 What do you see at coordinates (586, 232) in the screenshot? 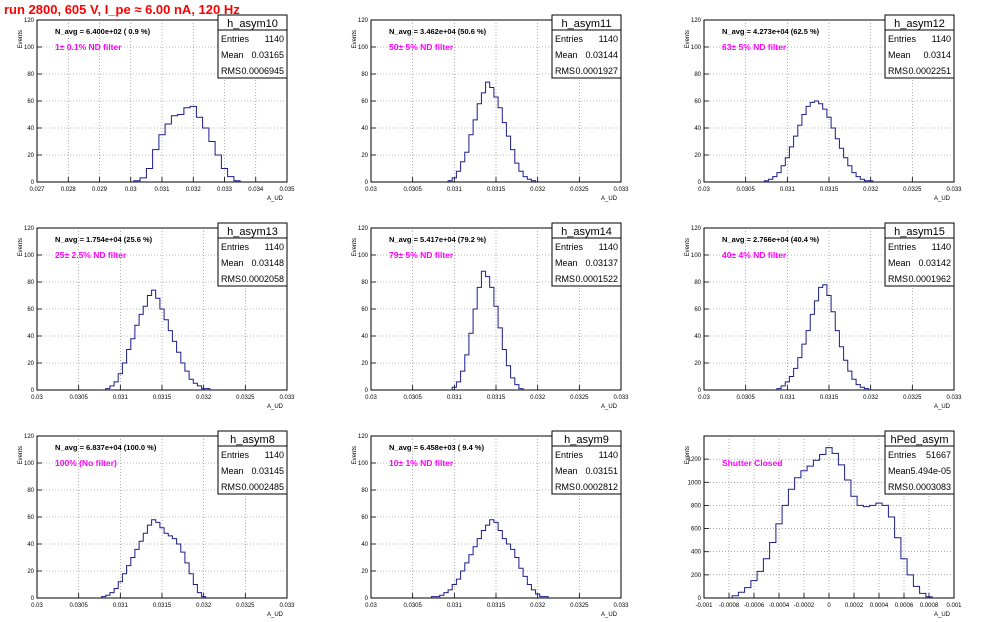
I see `histogram-name: h_asym14` at bounding box center [586, 232].